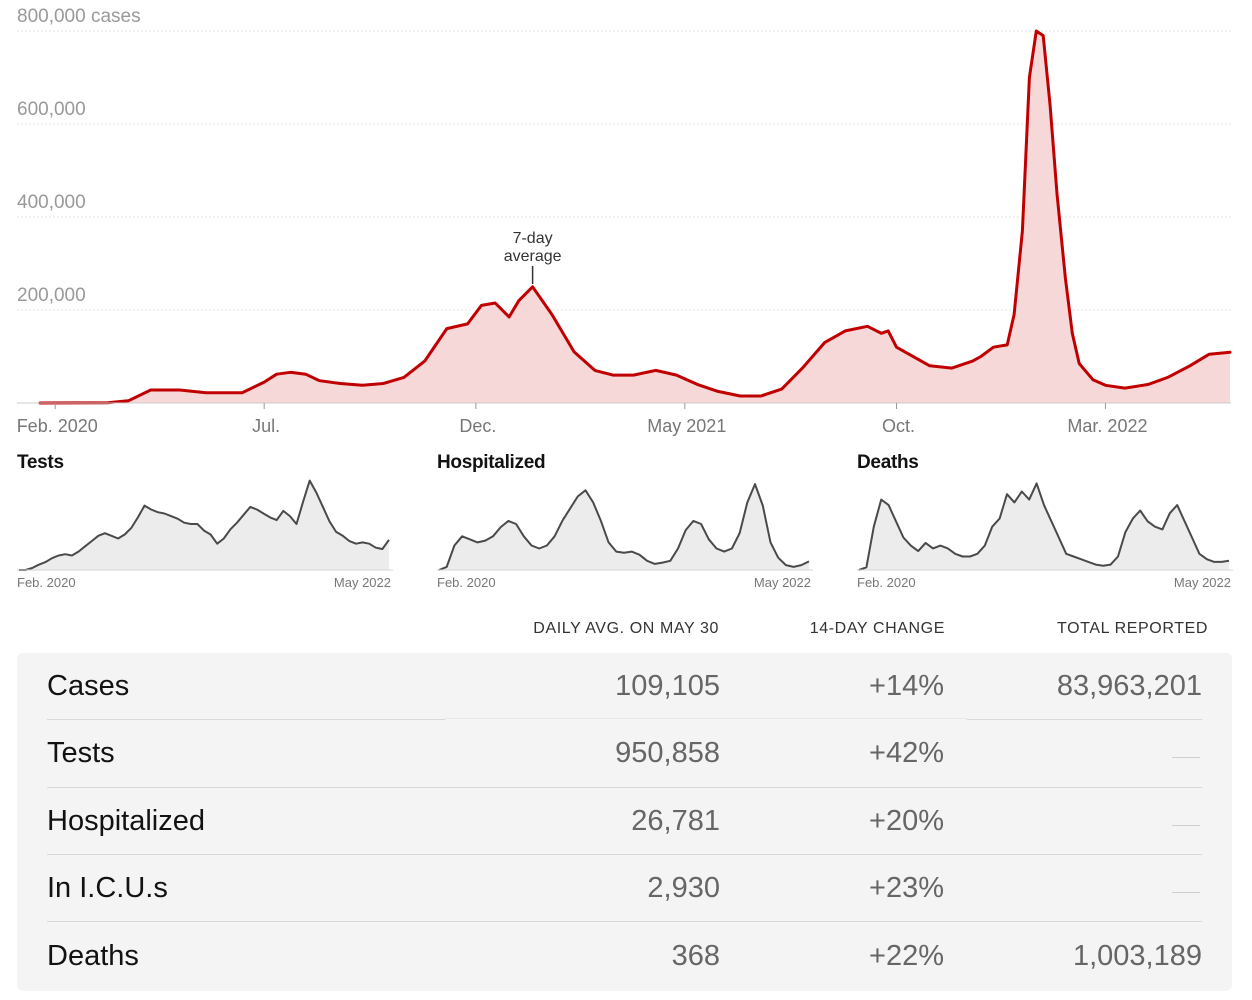 This screenshot has height=1000, width=1252. What do you see at coordinates (1129, 686) in the screenshot?
I see `total-value: 83,963,201` at bounding box center [1129, 686].